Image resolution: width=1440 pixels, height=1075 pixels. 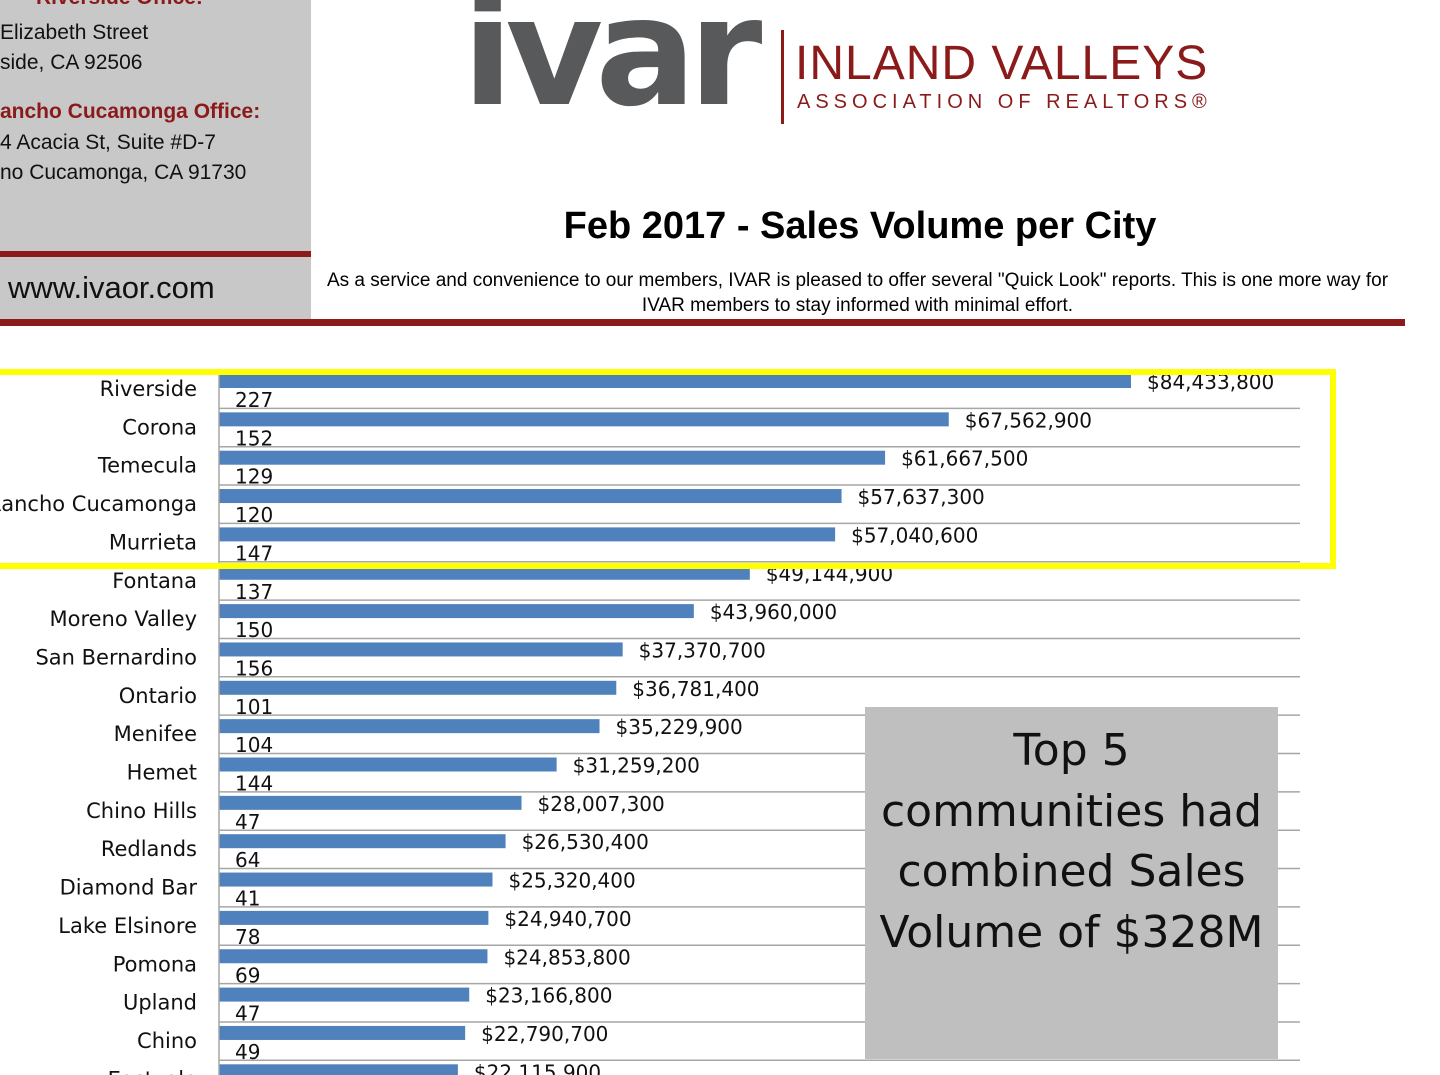 What do you see at coordinates (247, 937) in the screenshot?
I see `units-sold-label: 78` at bounding box center [247, 937].